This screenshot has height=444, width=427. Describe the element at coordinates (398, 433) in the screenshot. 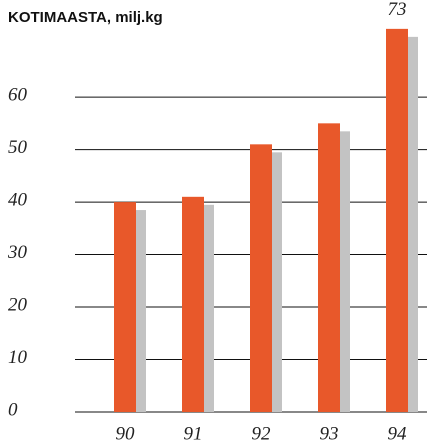

I see `x-tick-label: 94` at that location.